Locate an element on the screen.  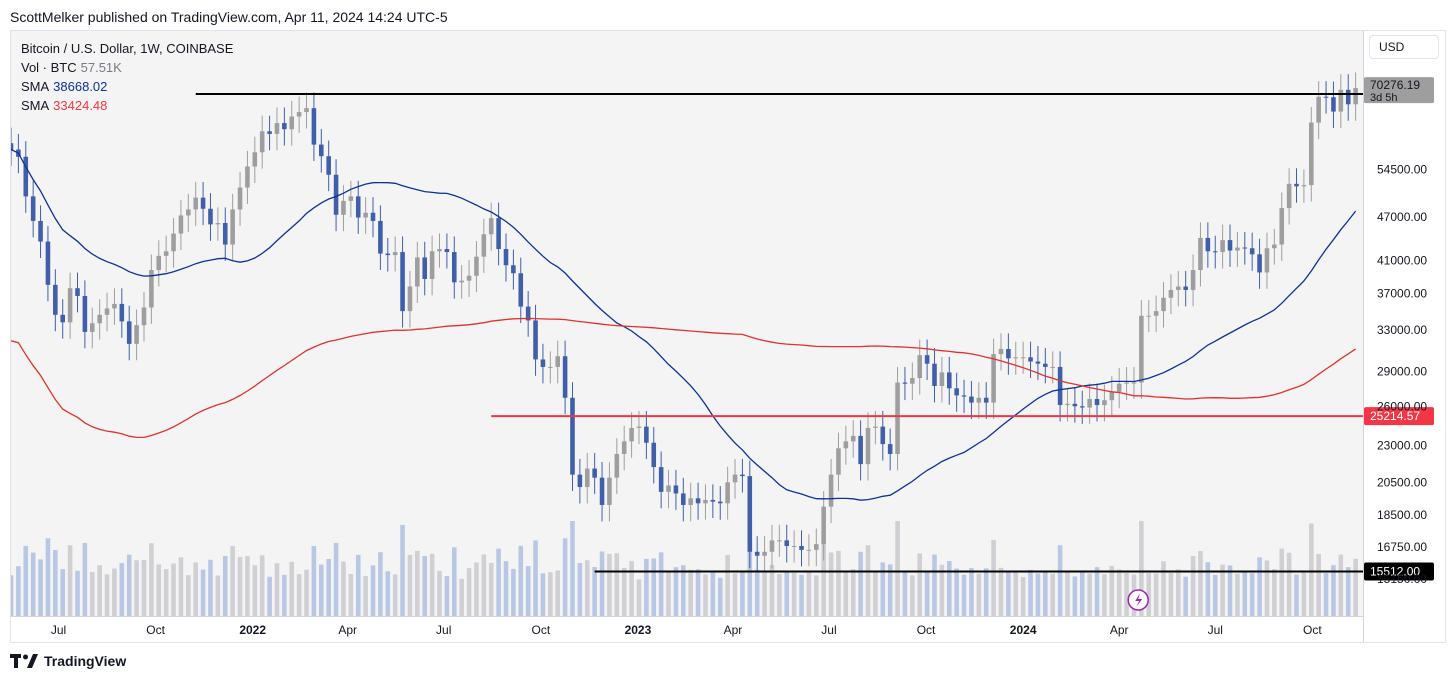
sma-long-legend: SMA 38668.02 is located at coordinates (127, 86).